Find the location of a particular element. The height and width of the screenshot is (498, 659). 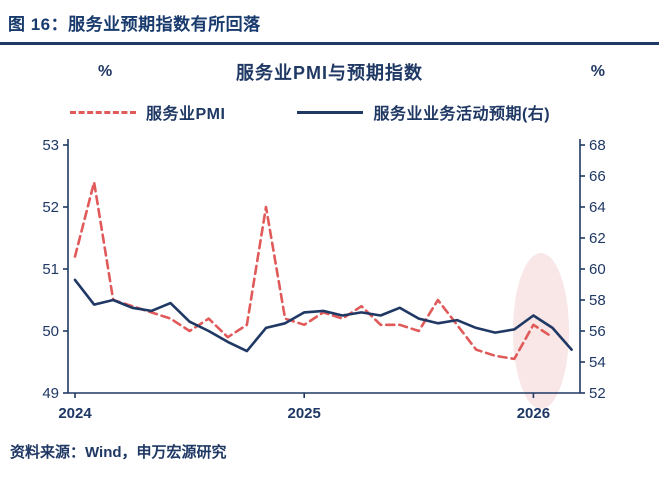

chart-head: % 服务业PMI与预期指数 % is located at coordinates (329, 74).